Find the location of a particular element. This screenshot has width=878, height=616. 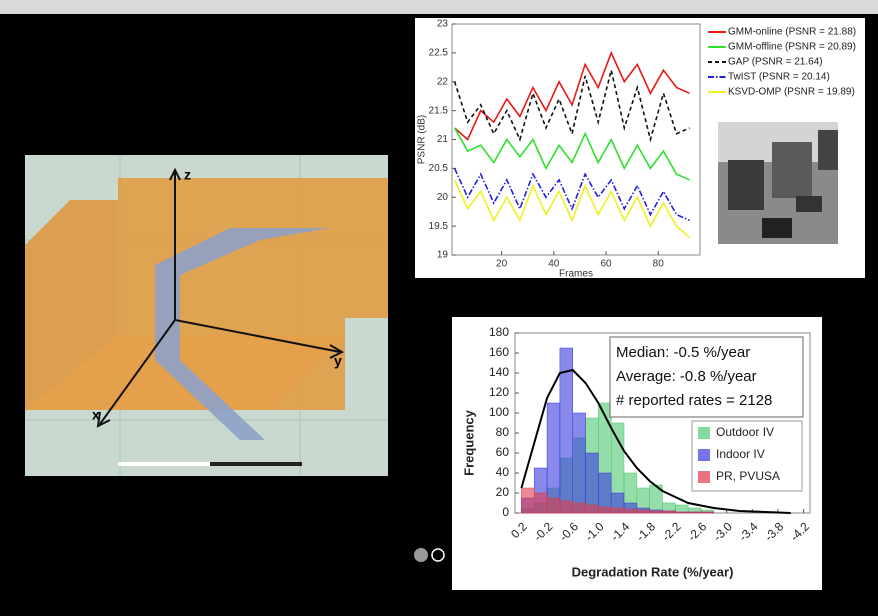

y-tick-label: 40 is located at coordinates (503, 472).